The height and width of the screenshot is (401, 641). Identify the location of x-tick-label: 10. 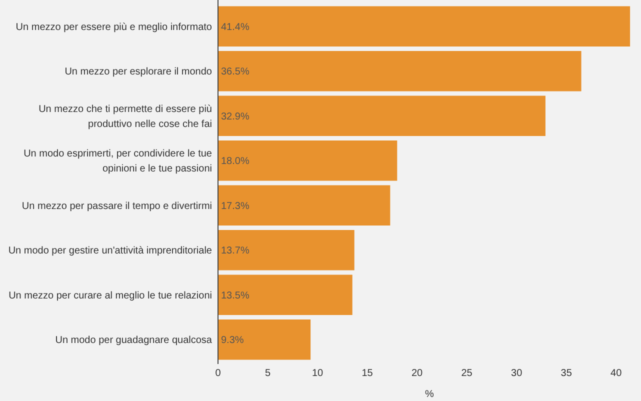
(318, 373).